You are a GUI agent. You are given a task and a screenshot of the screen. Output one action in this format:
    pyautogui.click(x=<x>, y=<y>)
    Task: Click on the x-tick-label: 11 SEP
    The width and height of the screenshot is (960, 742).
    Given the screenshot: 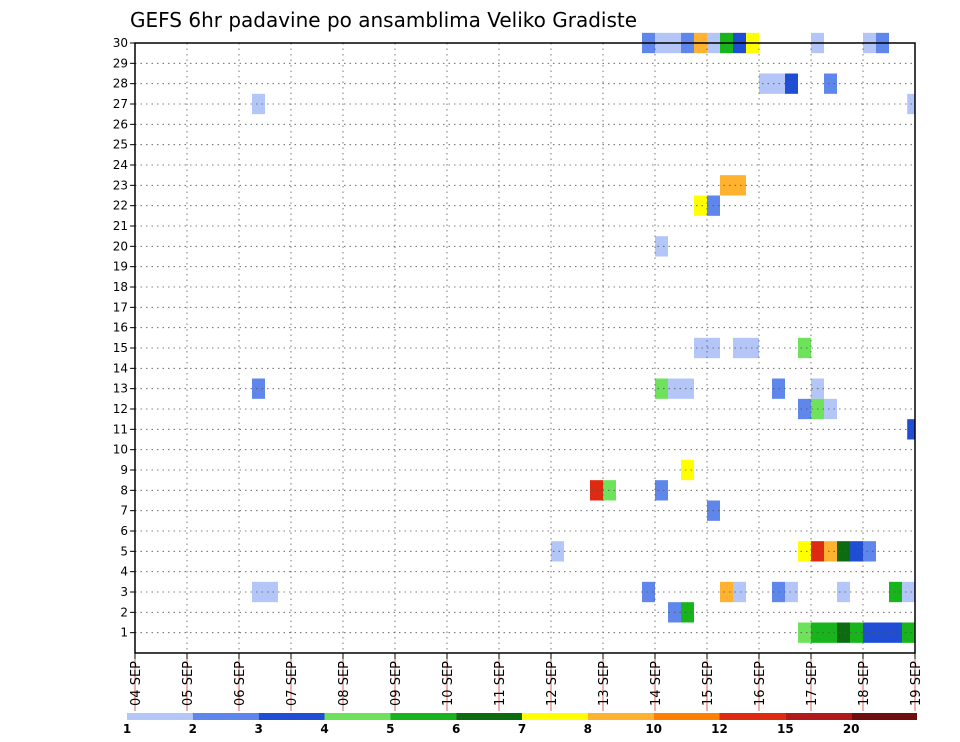 What is the action you would take?
    pyautogui.click(x=500, y=683)
    